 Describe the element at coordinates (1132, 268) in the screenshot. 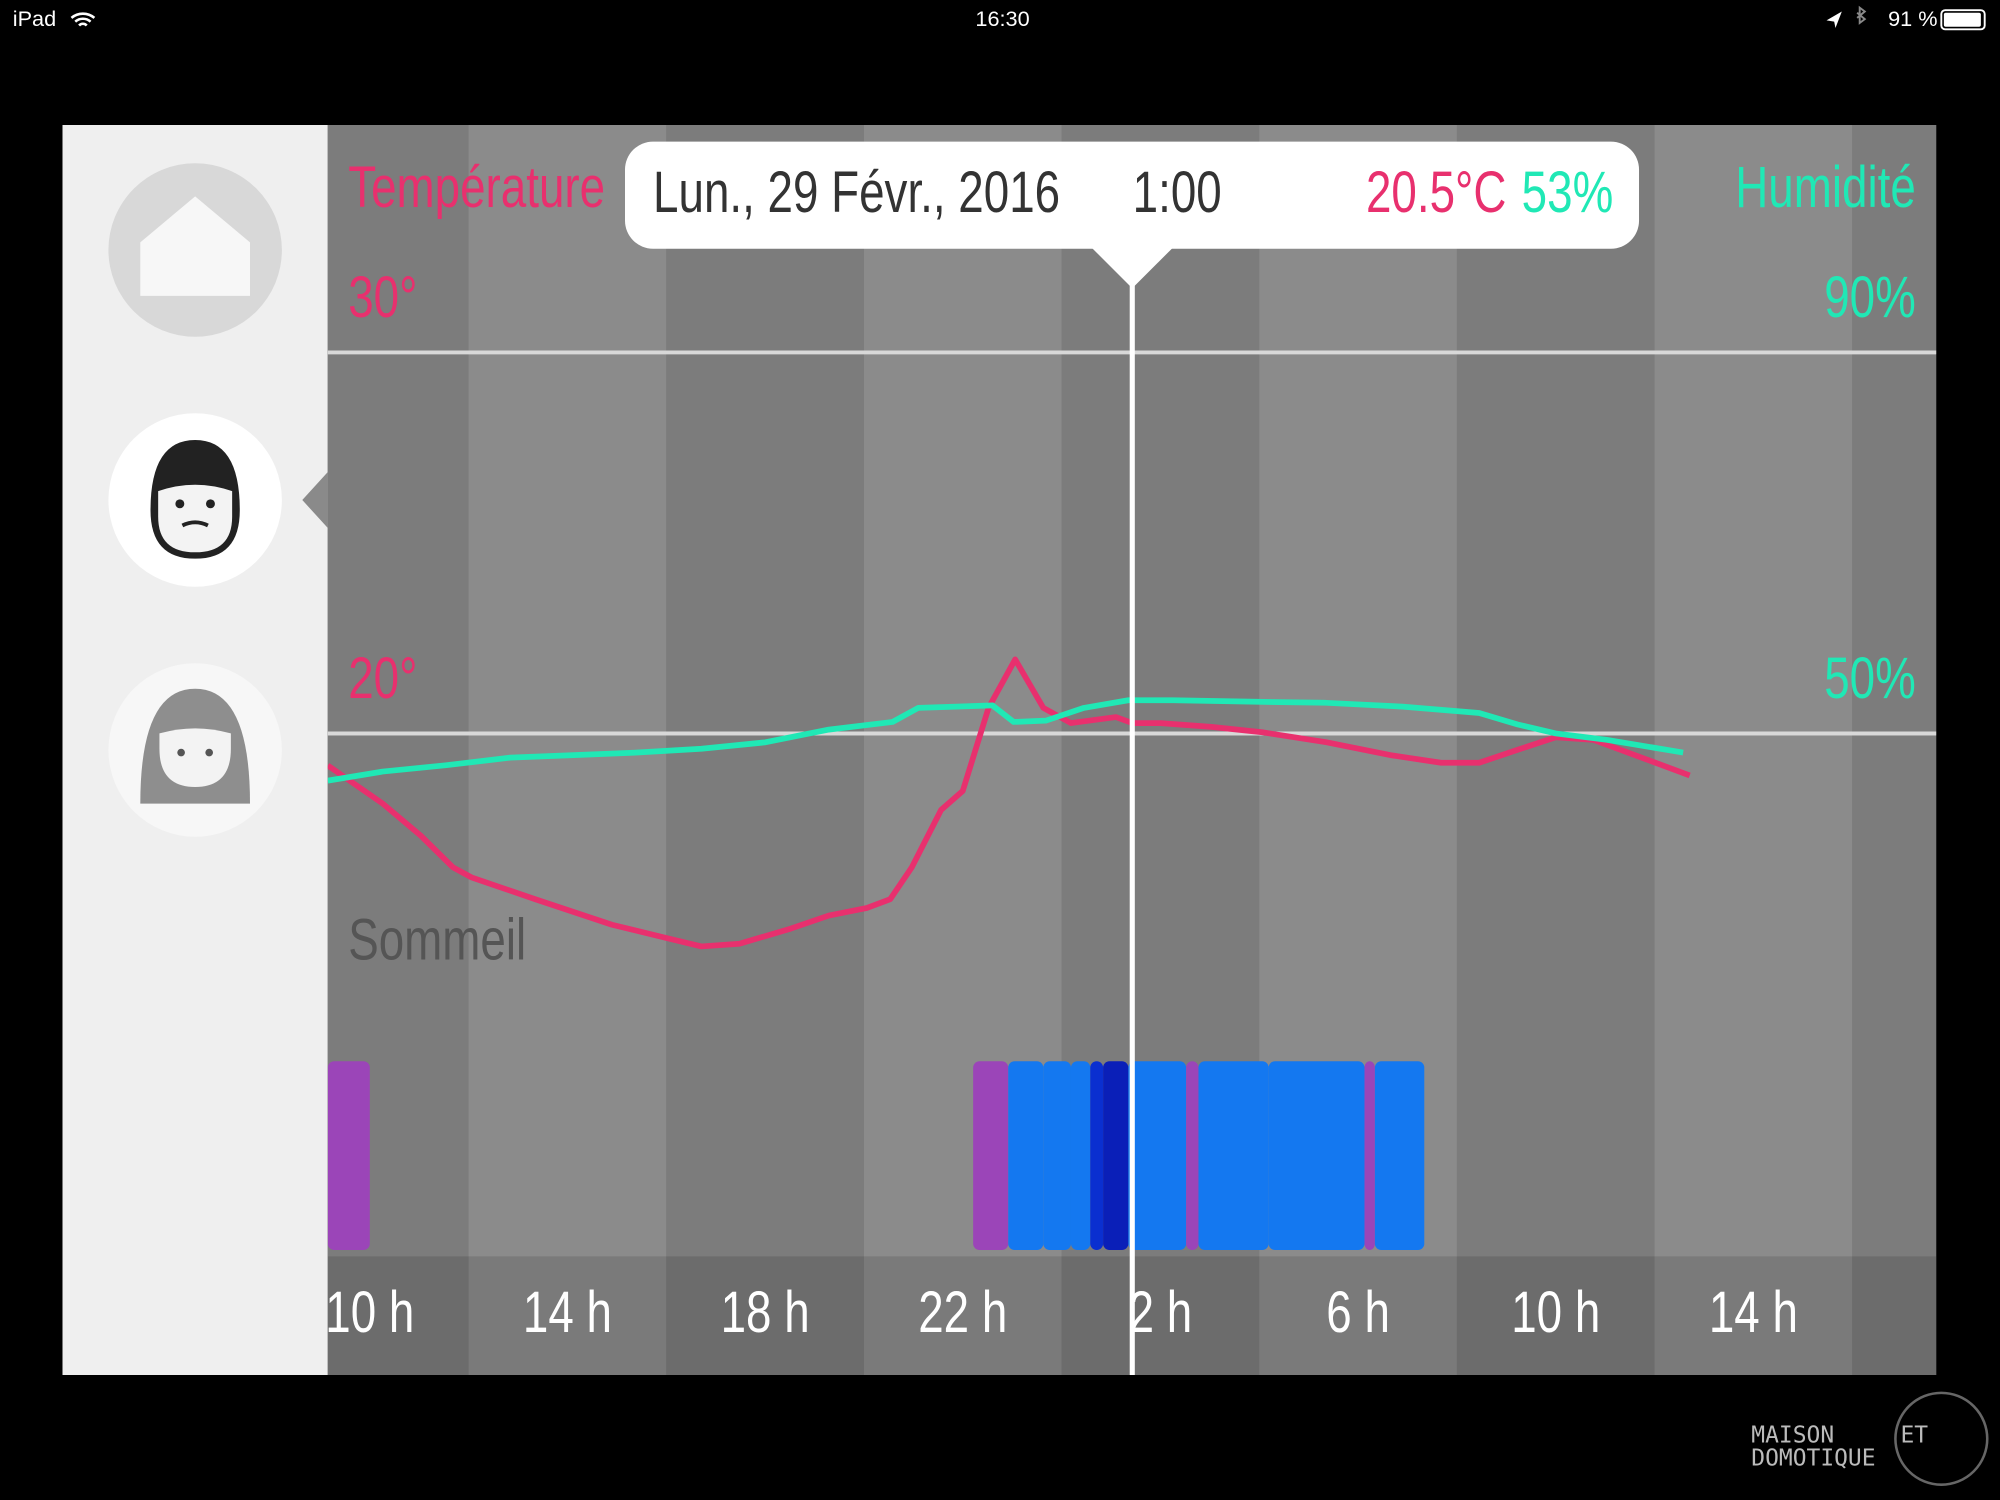

I see `tooltip-pointer` at that location.